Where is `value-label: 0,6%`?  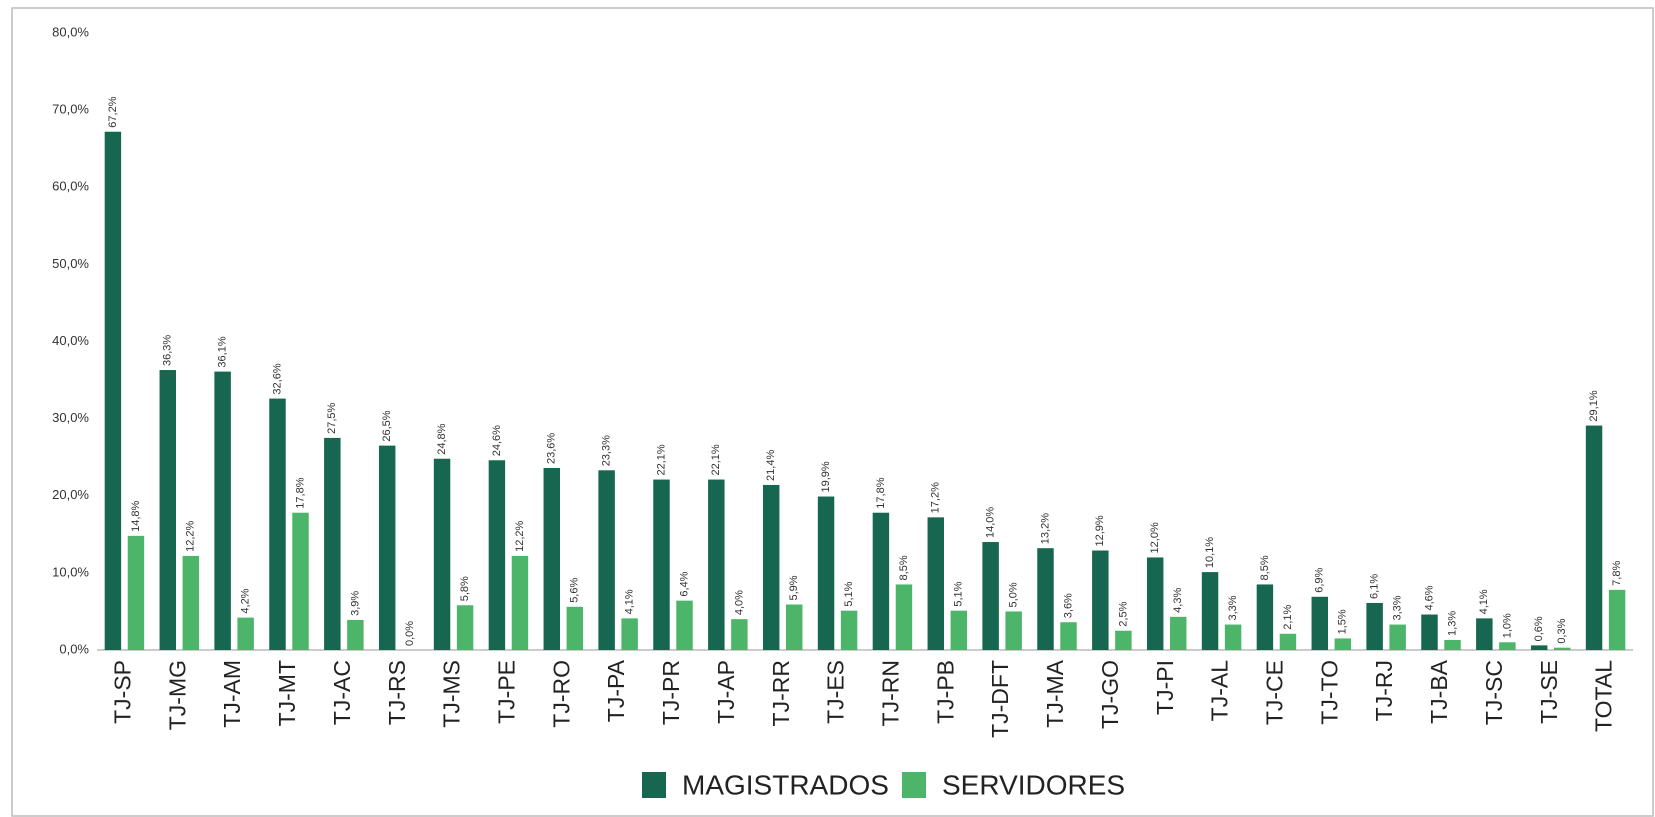
value-label: 0,6% is located at coordinates (1539, 628).